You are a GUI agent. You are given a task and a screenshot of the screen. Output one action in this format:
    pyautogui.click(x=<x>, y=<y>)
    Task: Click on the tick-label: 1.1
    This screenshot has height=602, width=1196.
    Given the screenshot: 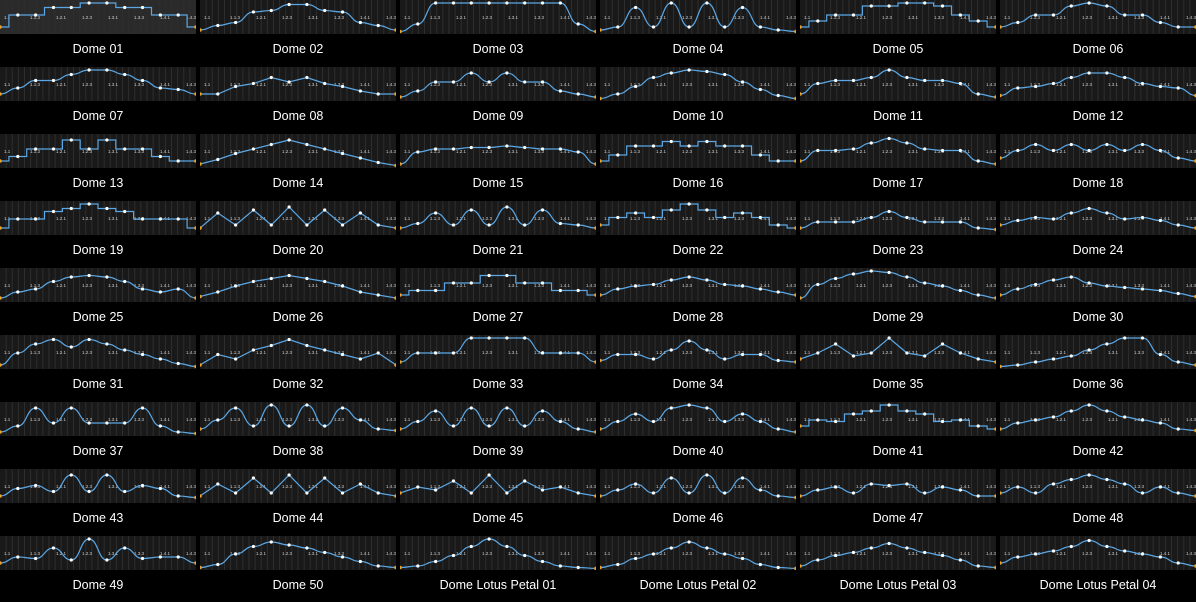 What is the action you would take?
    pyautogui.click(x=207, y=84)
    